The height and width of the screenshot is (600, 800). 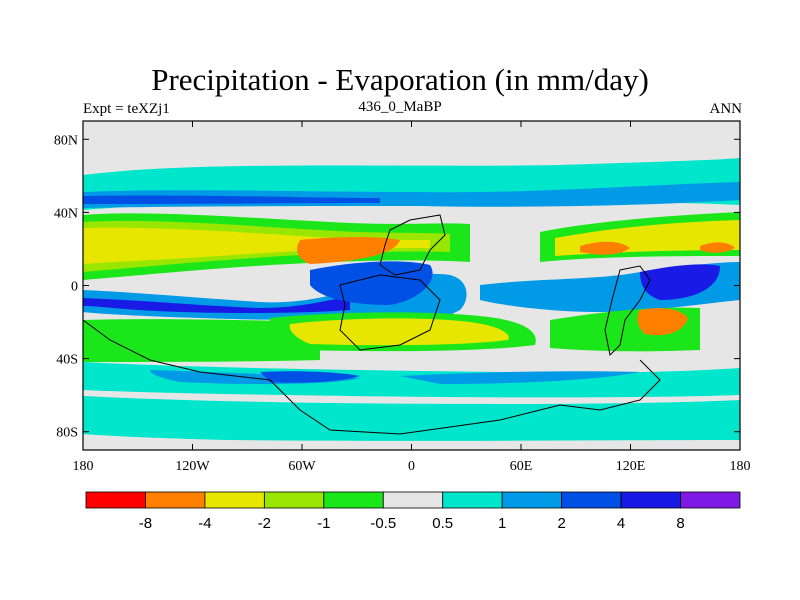 What do you see at coordinates (680, 282) in the screenshot?
I see `wet-core-east` at bounding box center [680, 282].